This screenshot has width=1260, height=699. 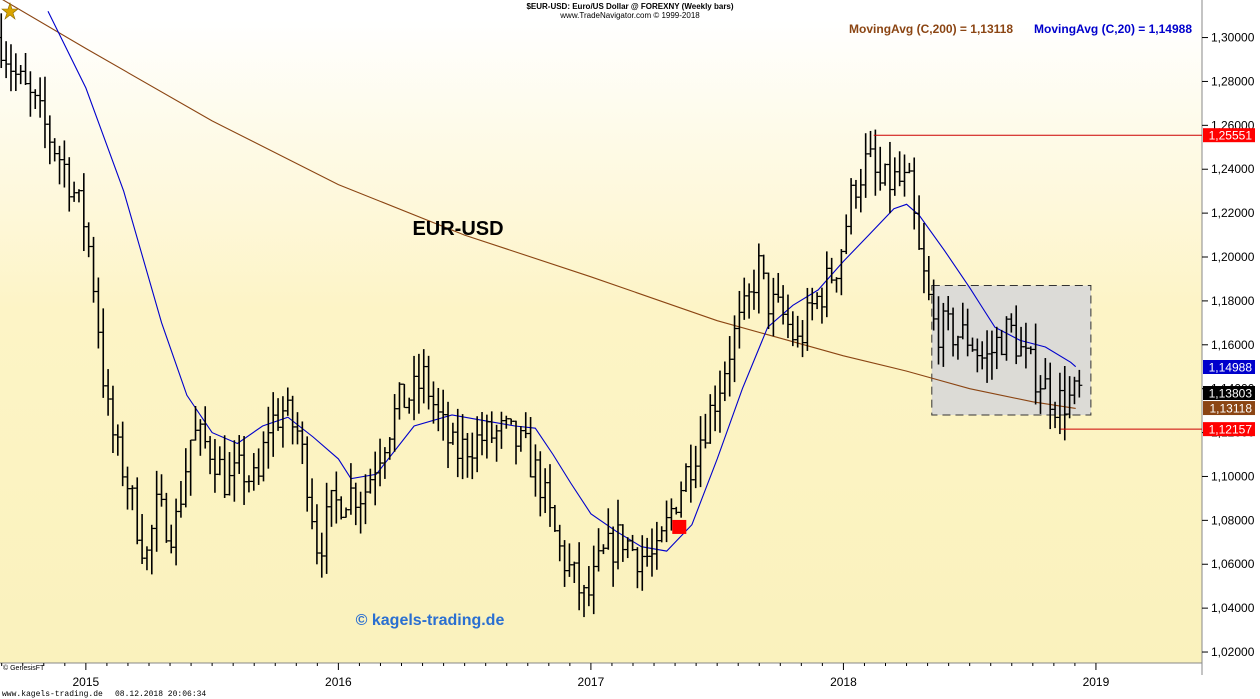 I want to click on footer-datetime: 08.12.2018 20:06:34, so click(x=160, y=694).